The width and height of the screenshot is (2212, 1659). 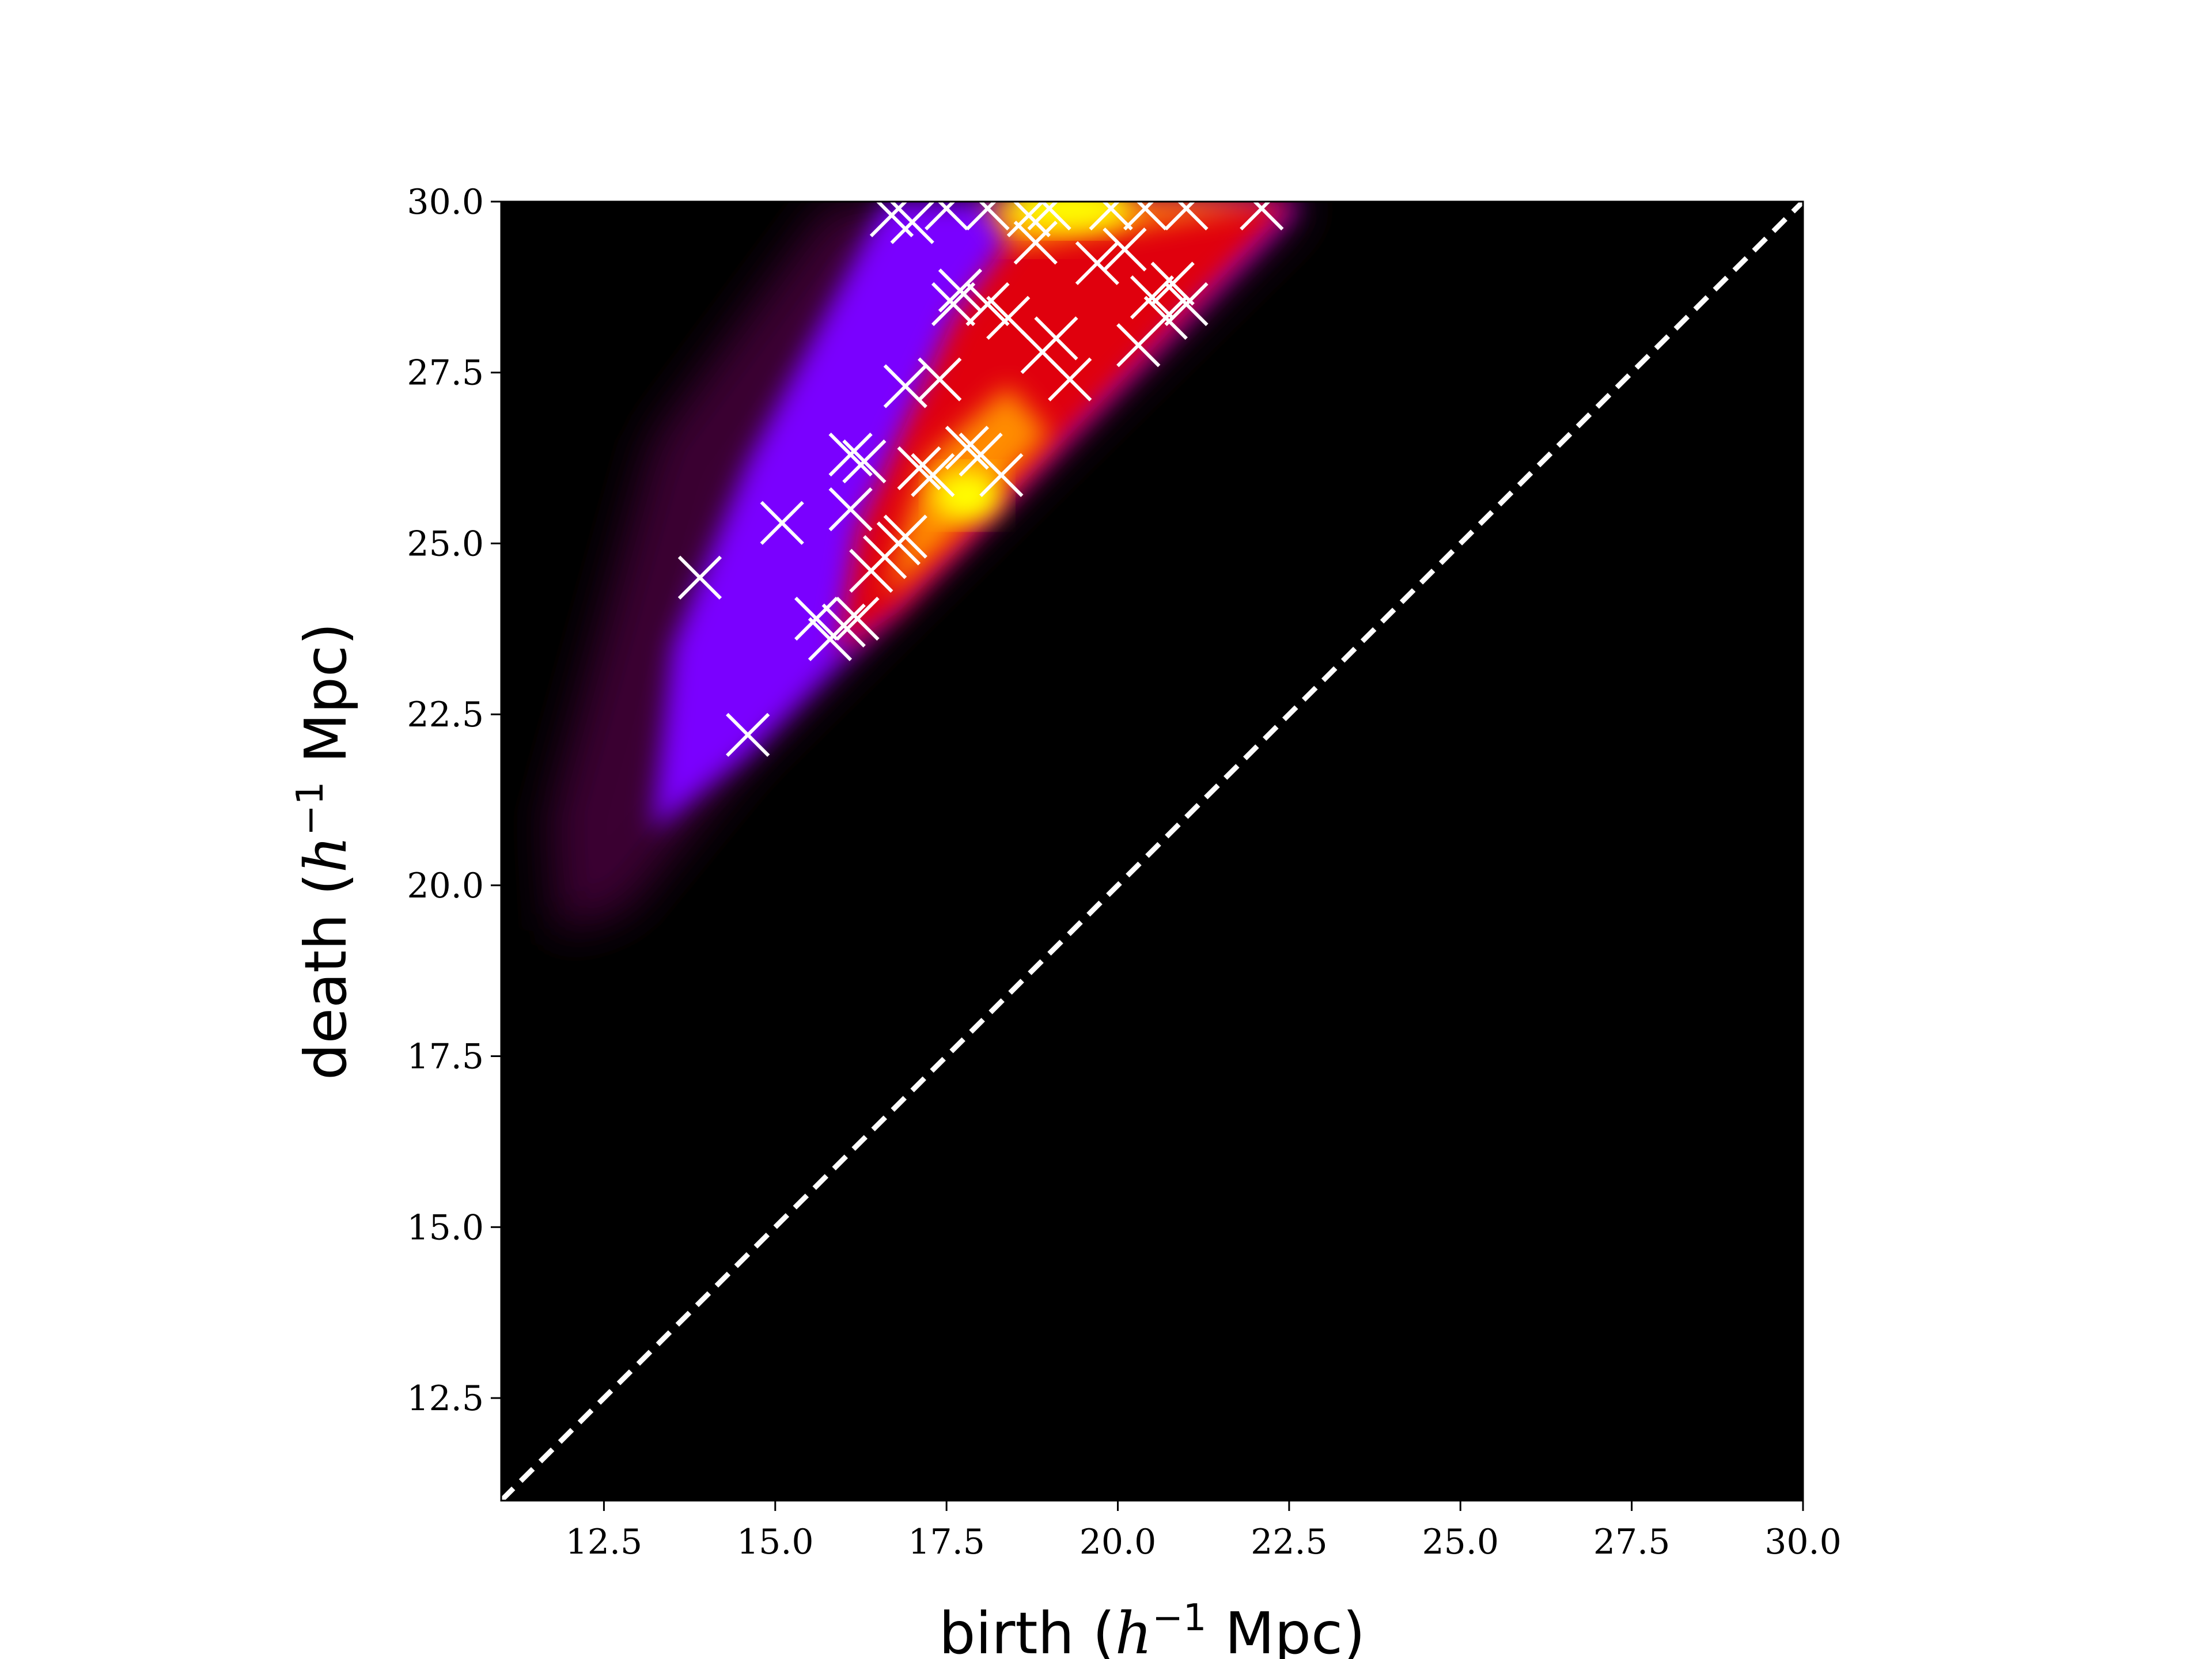 I want to click on y-tick-label: 25.0, so click(x=445, y=544).